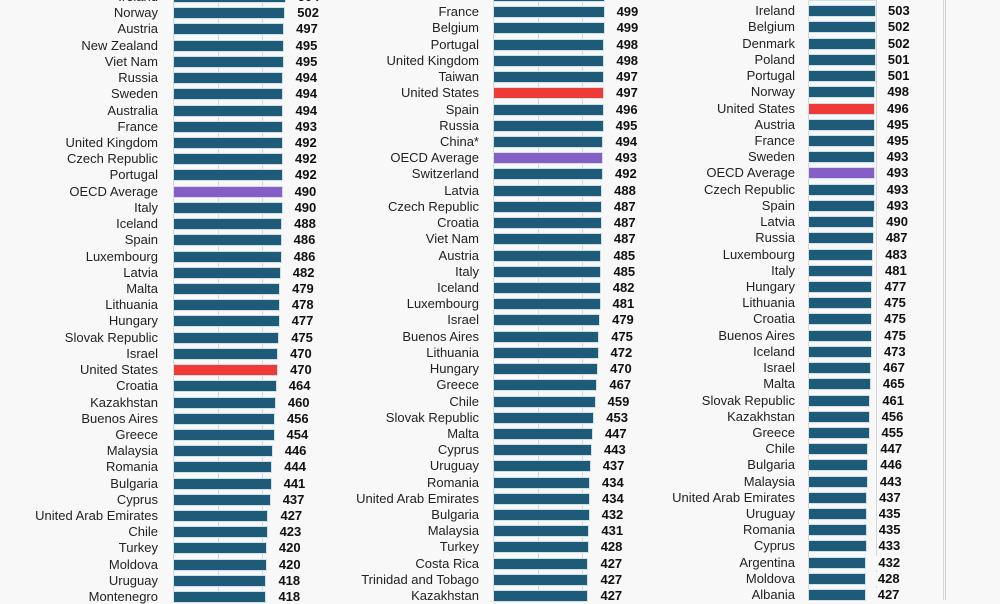  I want to click on category-label: Malaysia, so click(769, 481).